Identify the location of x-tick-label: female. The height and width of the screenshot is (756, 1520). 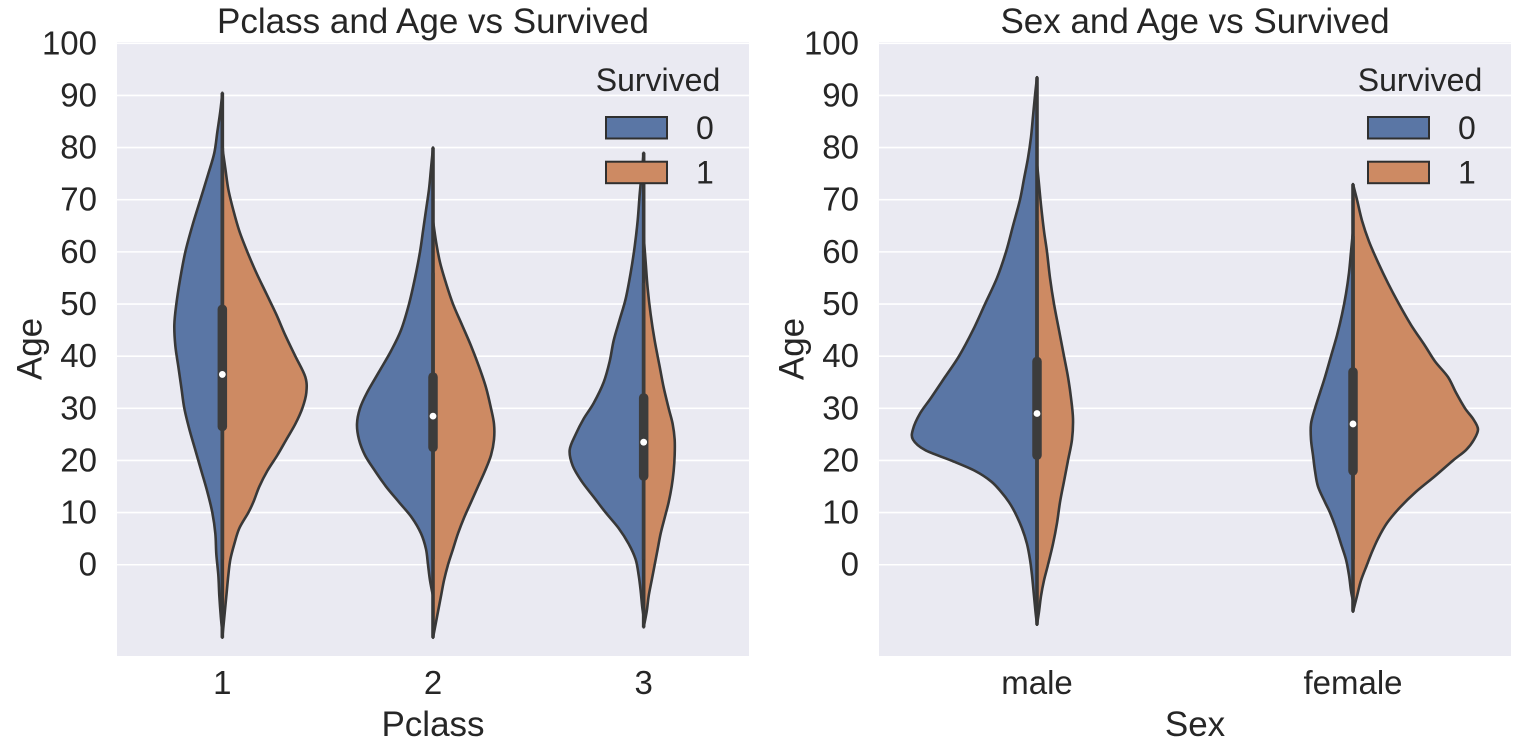
(1352, 682).